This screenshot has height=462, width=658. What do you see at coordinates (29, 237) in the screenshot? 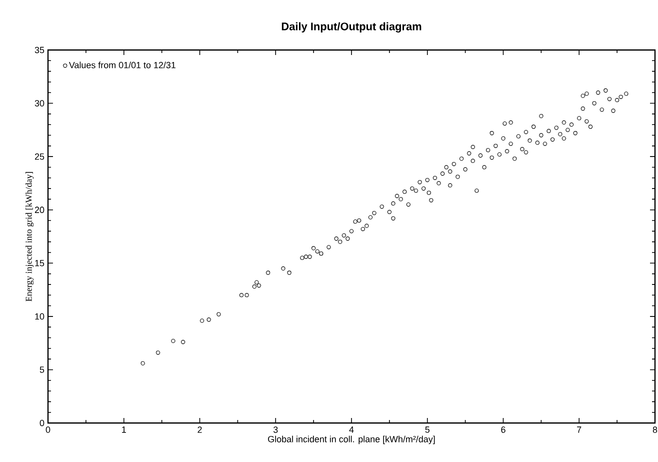
I see `y-axis-title: Energy injected into grid [kWh/day]` at bounding box center [29, 237].